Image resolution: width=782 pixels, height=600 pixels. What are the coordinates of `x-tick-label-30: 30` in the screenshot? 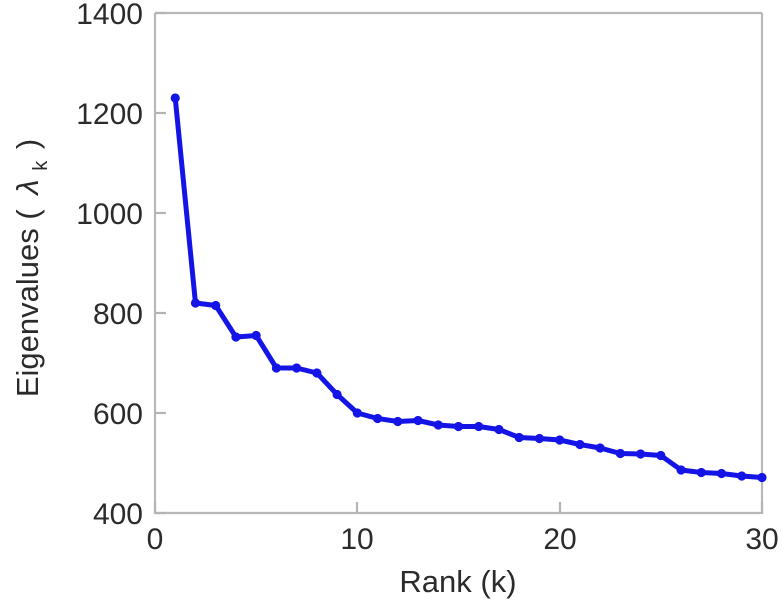 It's located at (761, 539).